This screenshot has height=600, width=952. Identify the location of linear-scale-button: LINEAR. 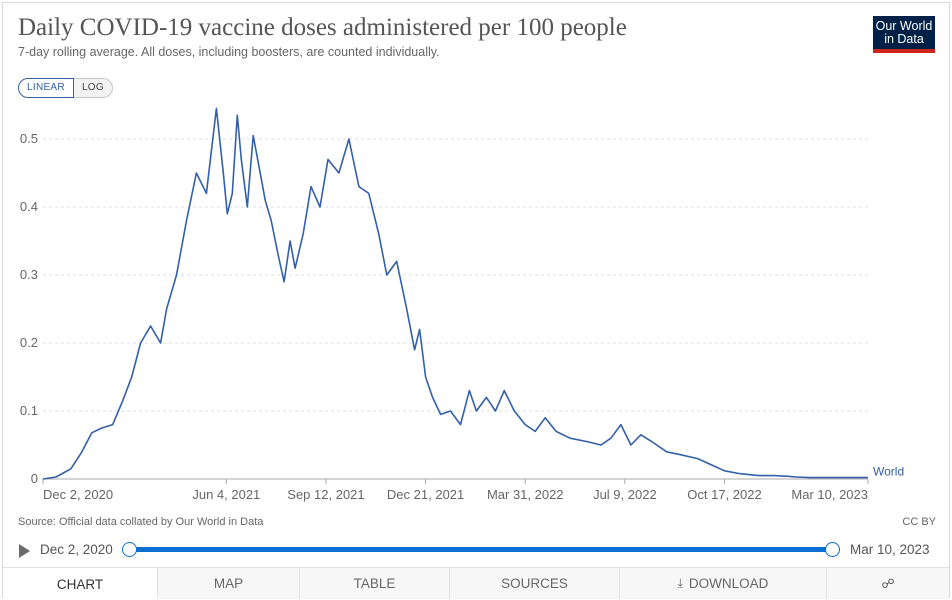
(46, 88).